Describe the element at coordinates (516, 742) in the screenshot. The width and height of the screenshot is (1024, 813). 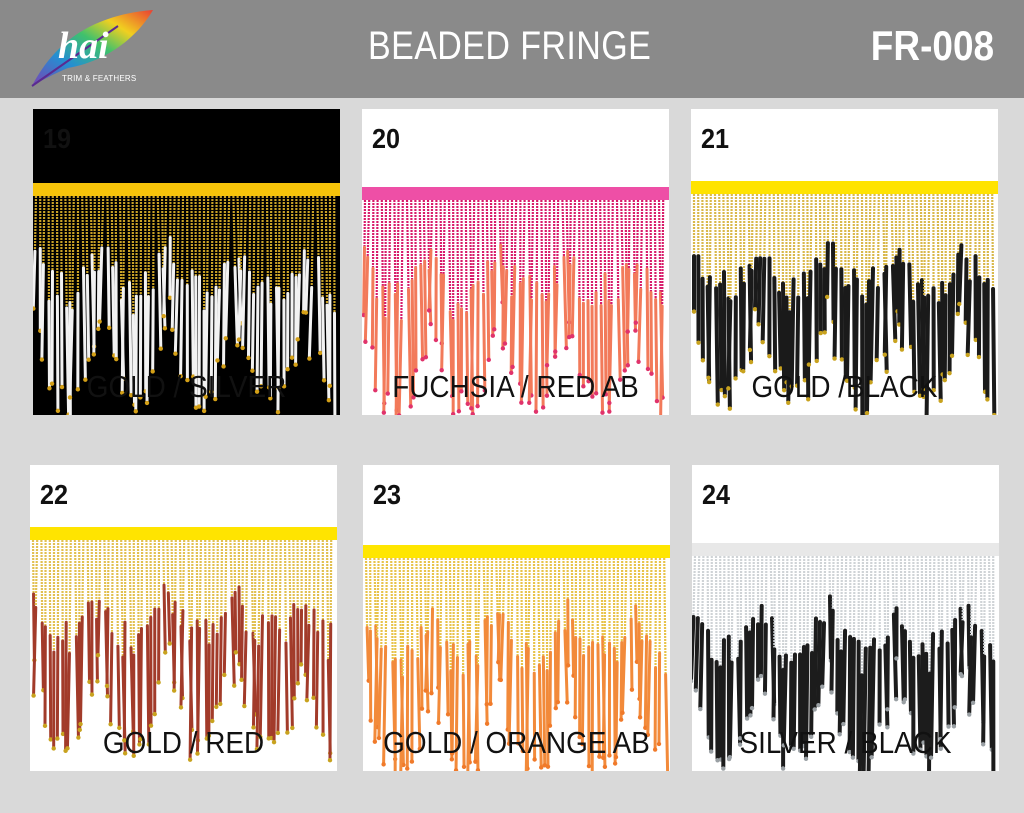
I see `swatch-label: GOLD / ORANGE AB` at that location.